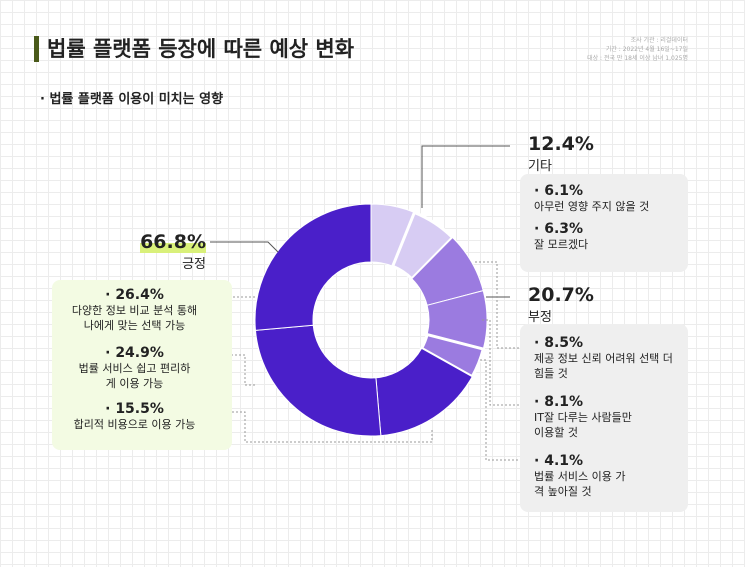 The image size is (745, 567). What do you see at coordinates (173, 242) in the screenshot?
I see `positive-pct: 66.8%` at bounding box center [173, 242].